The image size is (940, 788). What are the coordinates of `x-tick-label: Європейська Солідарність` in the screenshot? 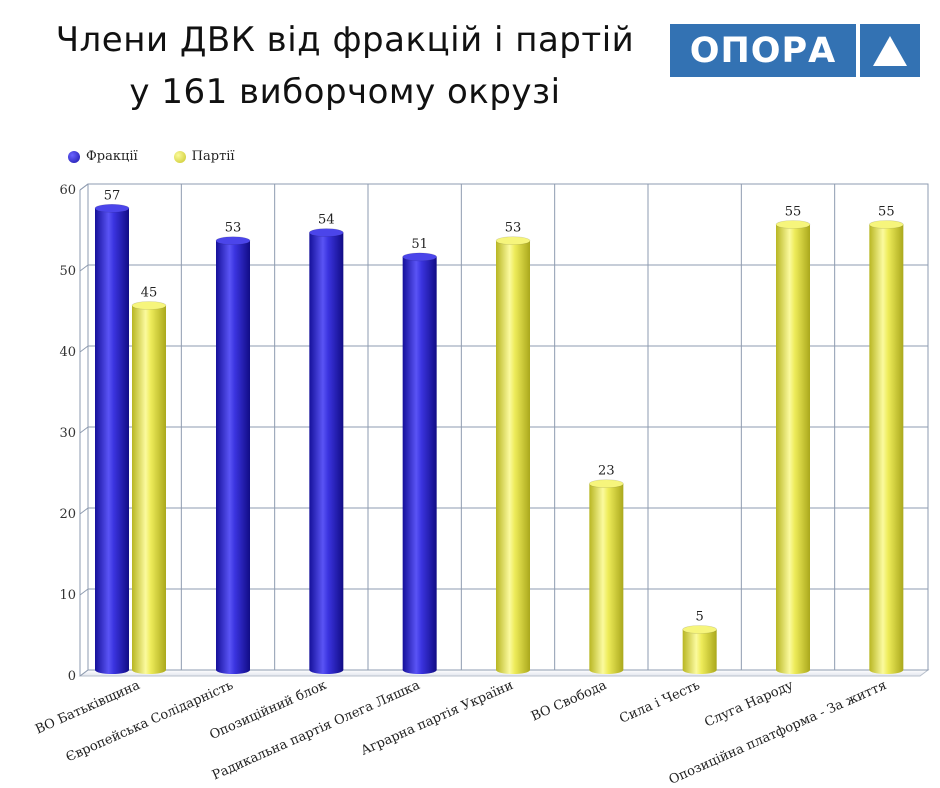 It's located at (150, 722).